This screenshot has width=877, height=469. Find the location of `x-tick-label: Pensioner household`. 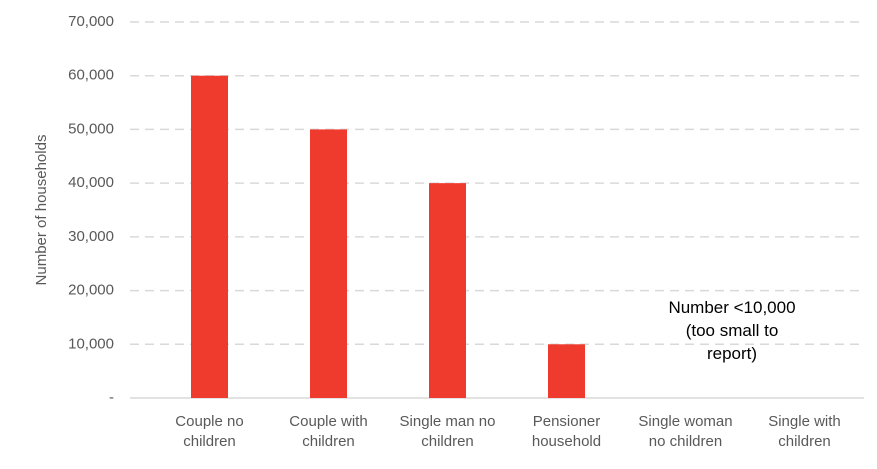

x-tick-label: Pensioner household is located at coordinates (566, 431).